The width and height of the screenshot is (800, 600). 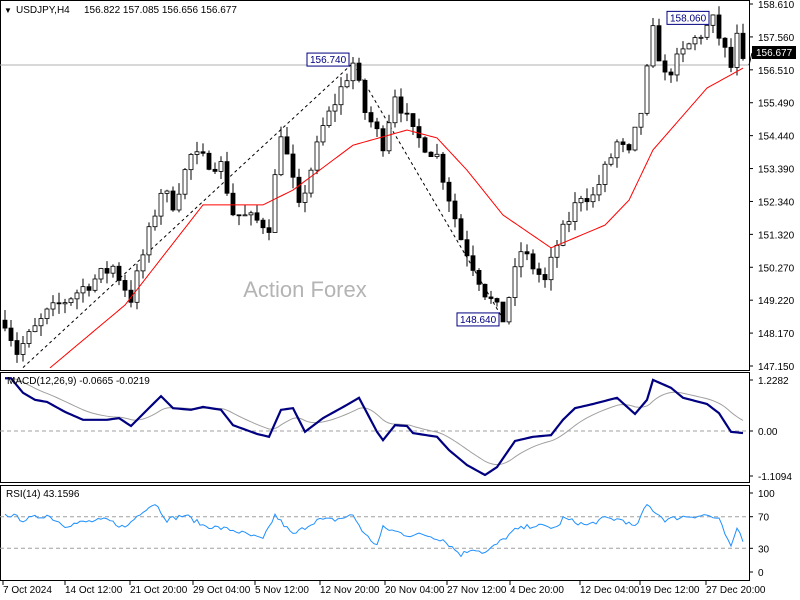 I want to click on price-annotation-label: 158.060, so click(x=688, y=18).